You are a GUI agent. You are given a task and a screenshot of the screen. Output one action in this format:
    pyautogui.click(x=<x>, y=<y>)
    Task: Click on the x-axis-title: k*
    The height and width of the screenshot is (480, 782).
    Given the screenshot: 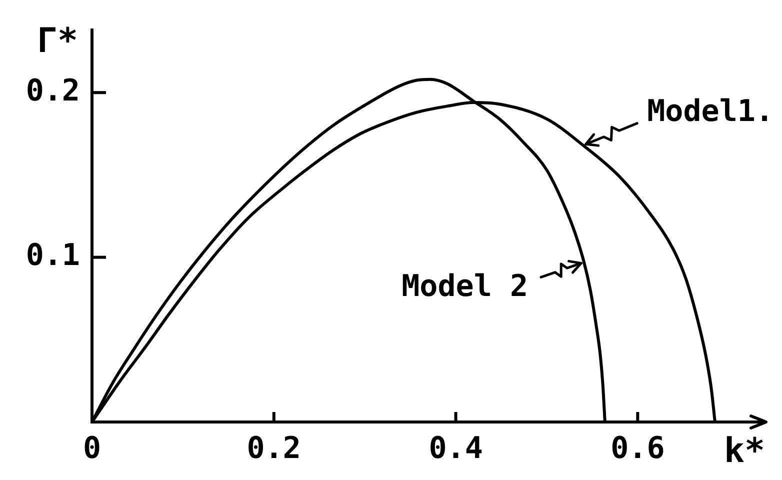 What is the action you would take?
    pyautogui.click(x=744, y=450)
    